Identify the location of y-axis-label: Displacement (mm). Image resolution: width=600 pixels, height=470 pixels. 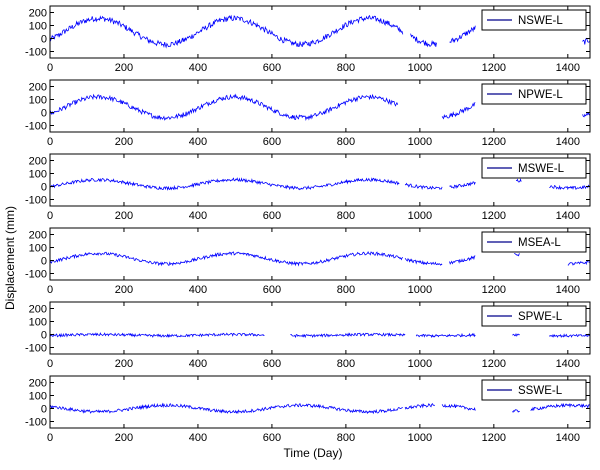
(10, 258).